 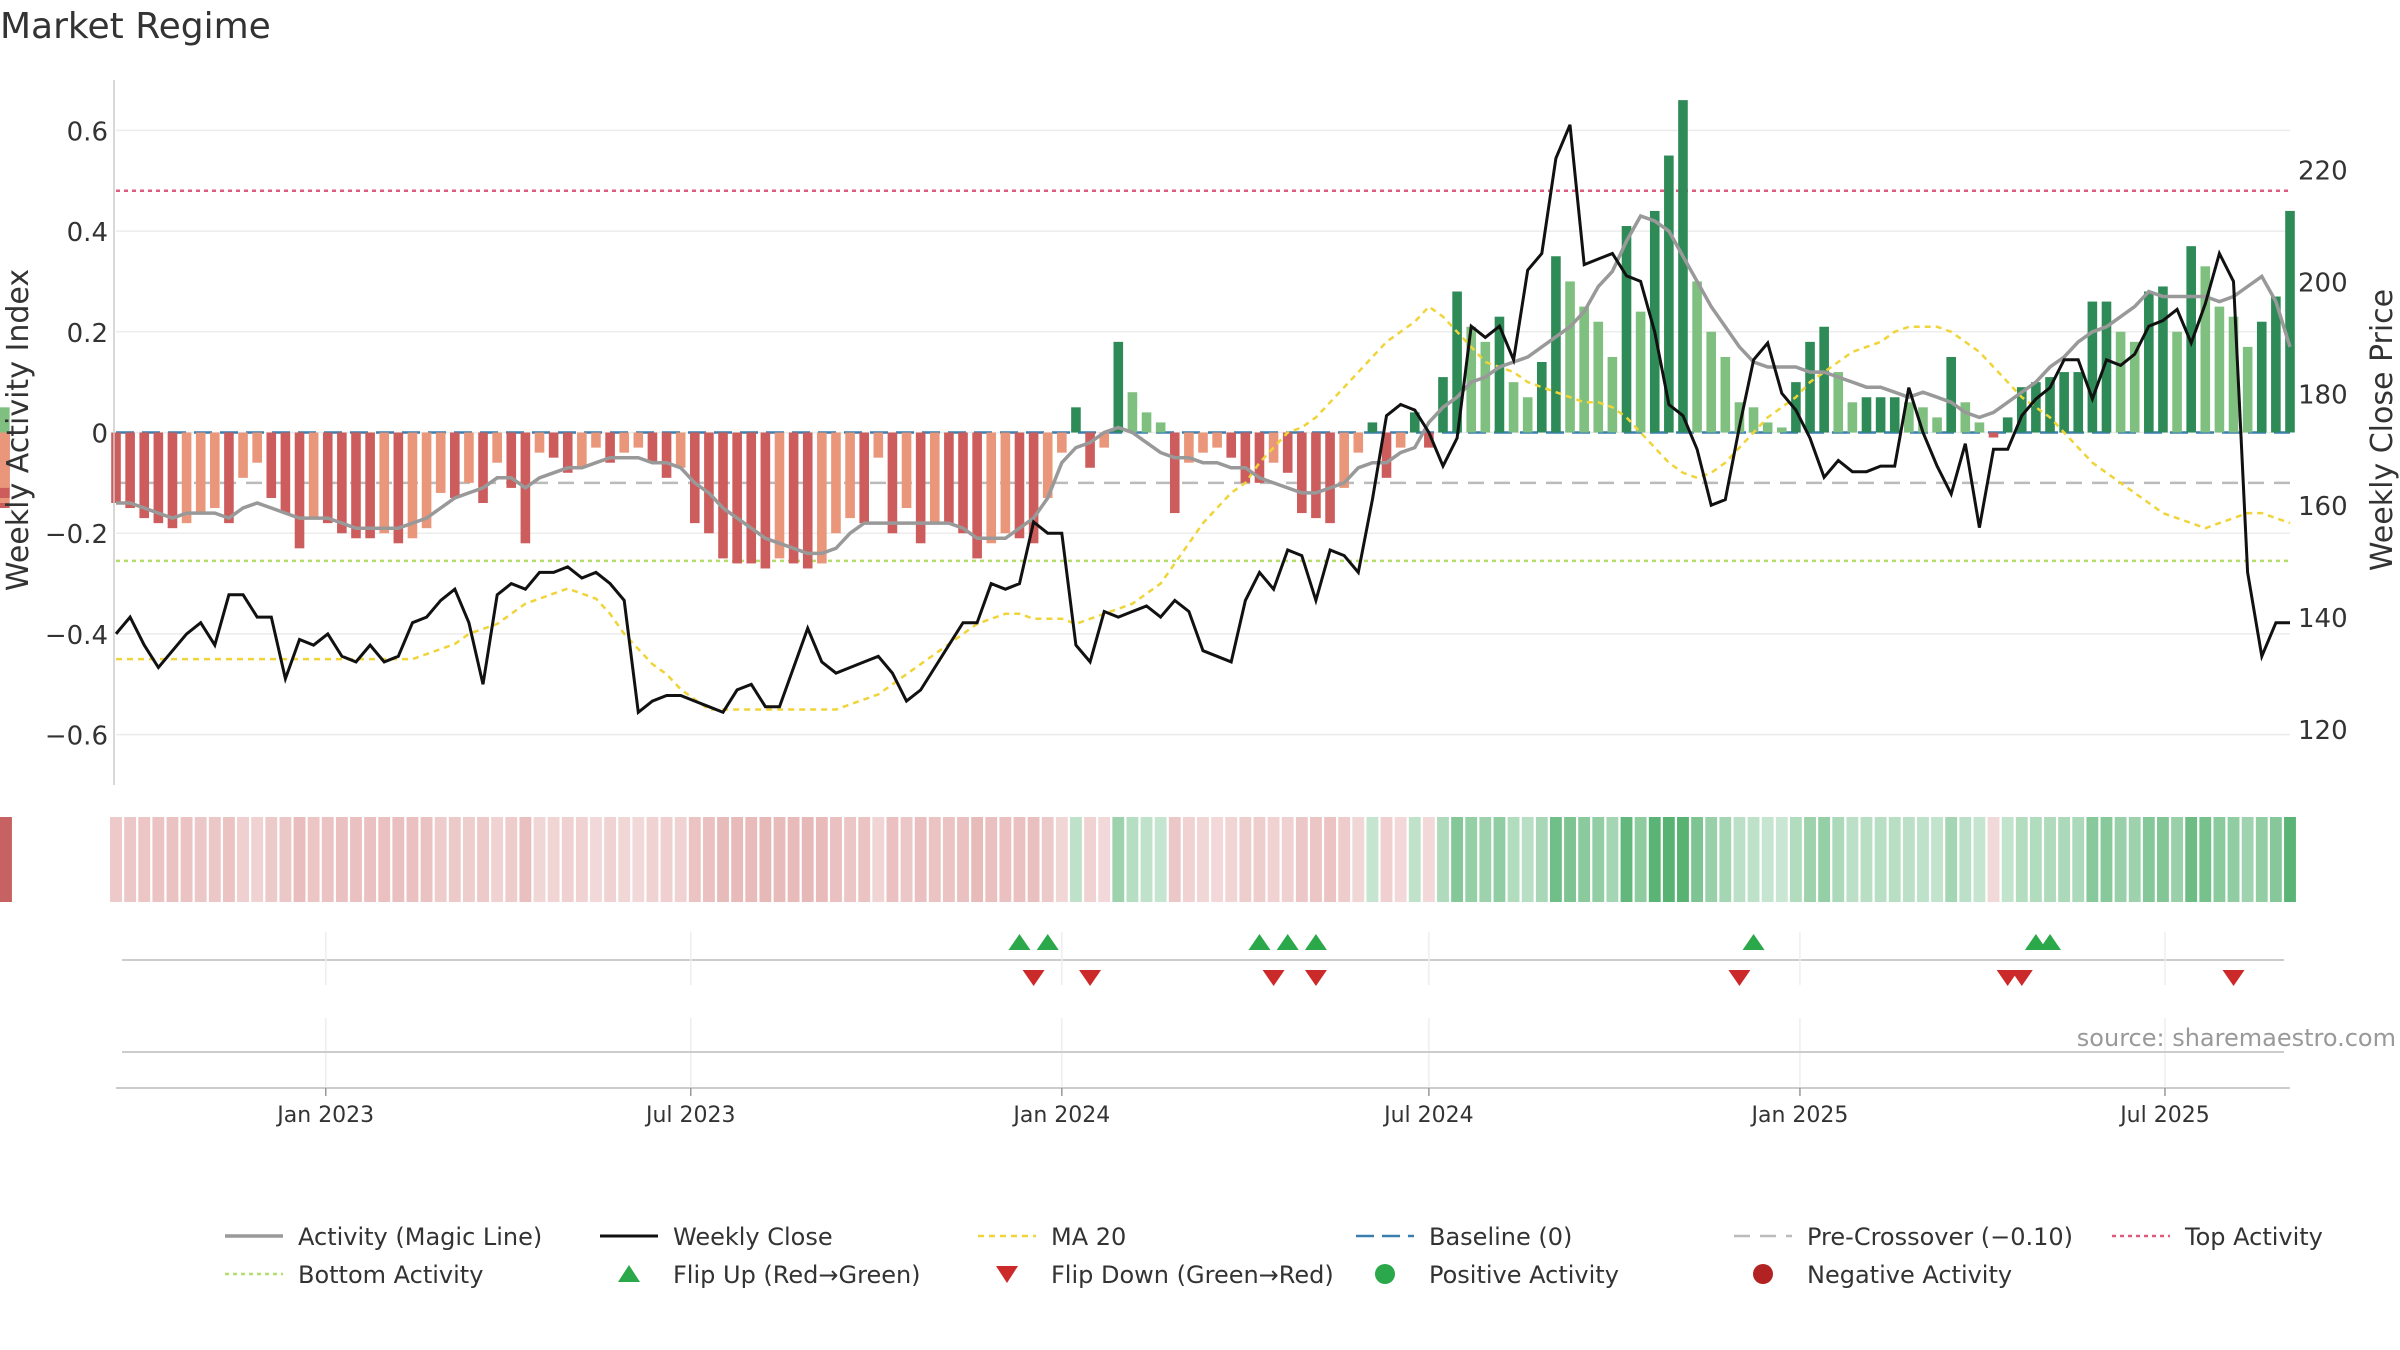 I want to click on left-tick-label: 0.4, so click(x=87, y=233).